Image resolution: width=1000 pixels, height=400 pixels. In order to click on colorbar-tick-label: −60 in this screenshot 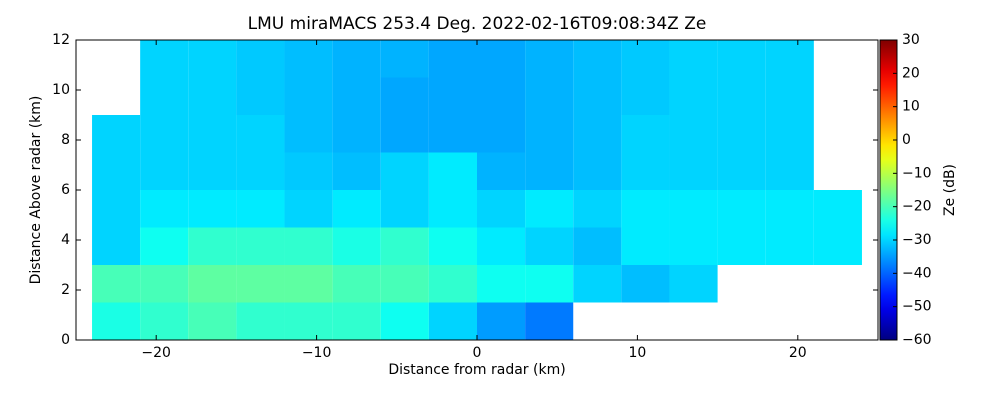, I will do `click(917, 340)`.